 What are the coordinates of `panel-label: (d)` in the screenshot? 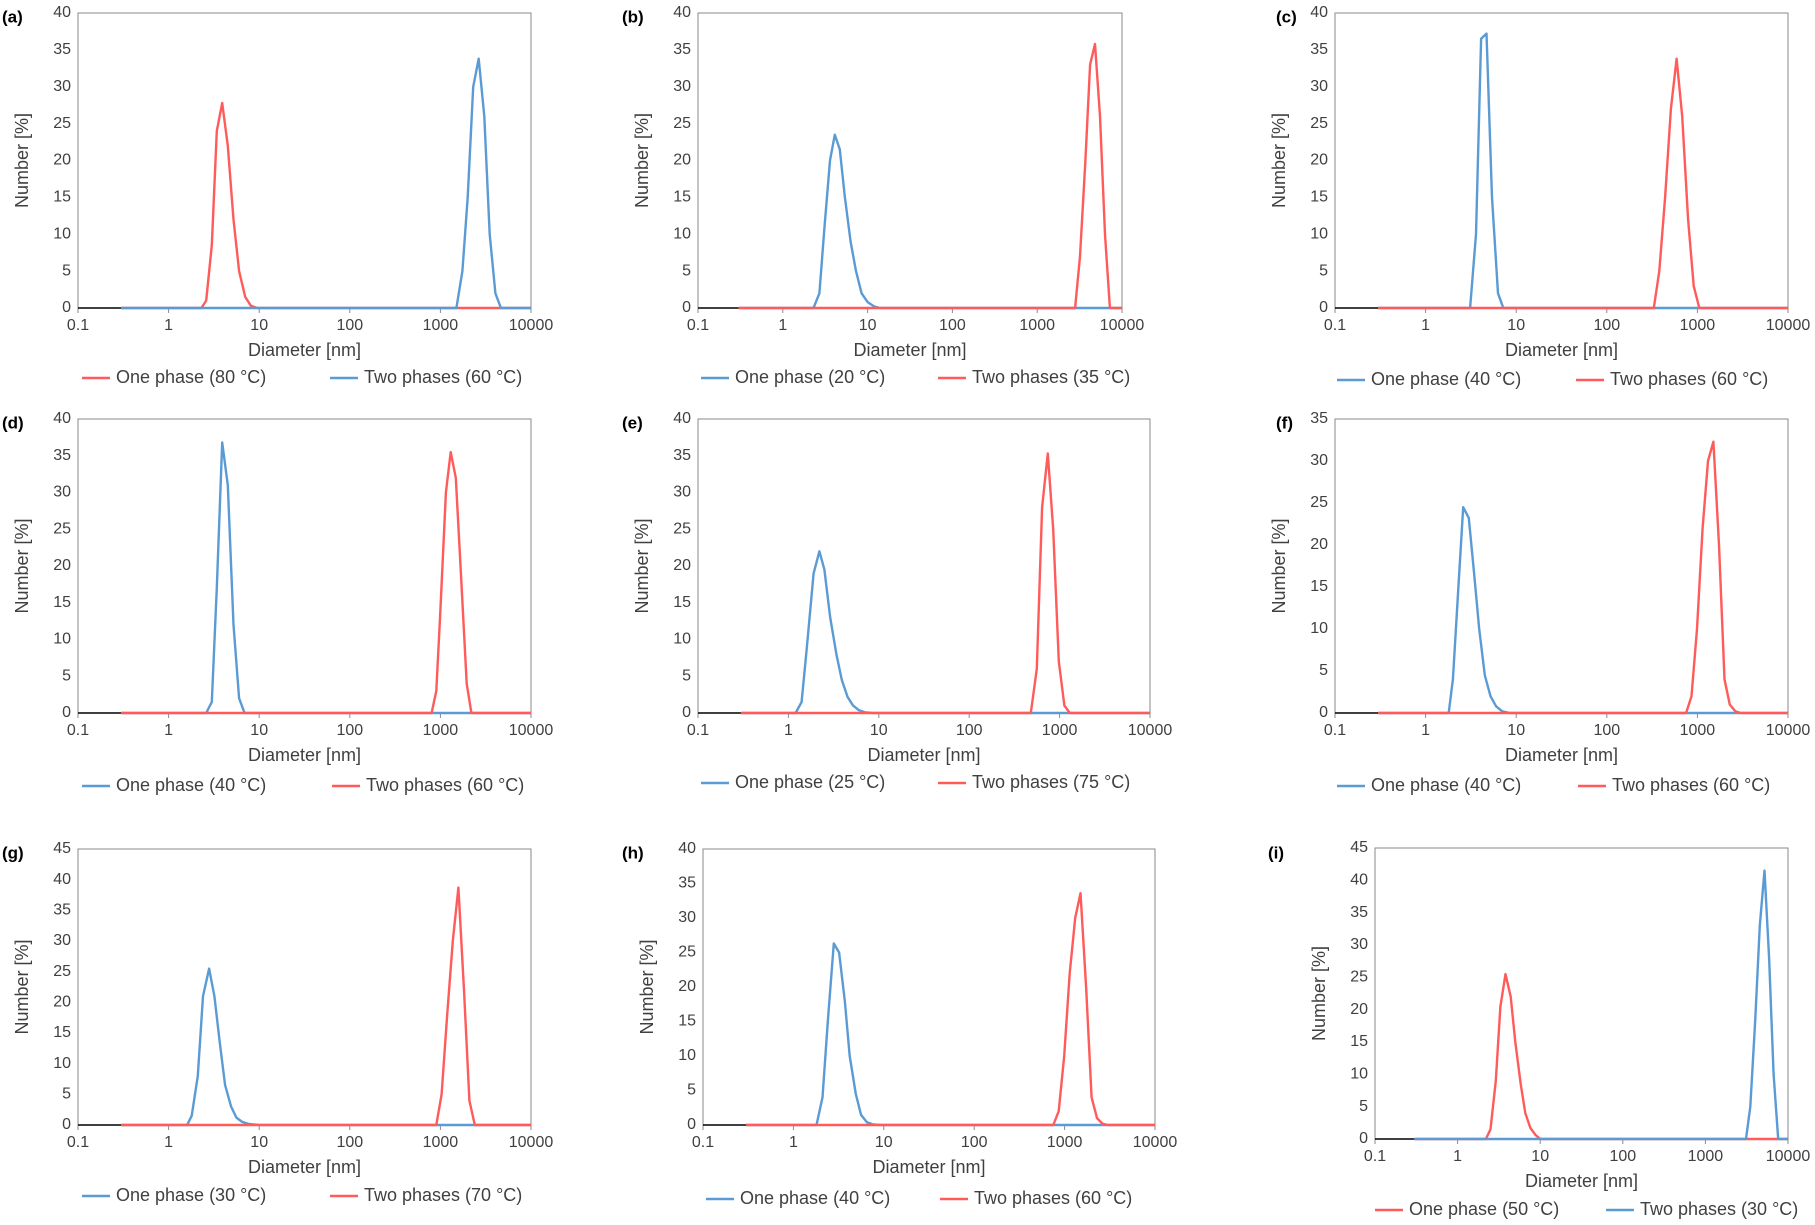 It's located at (13, 422).